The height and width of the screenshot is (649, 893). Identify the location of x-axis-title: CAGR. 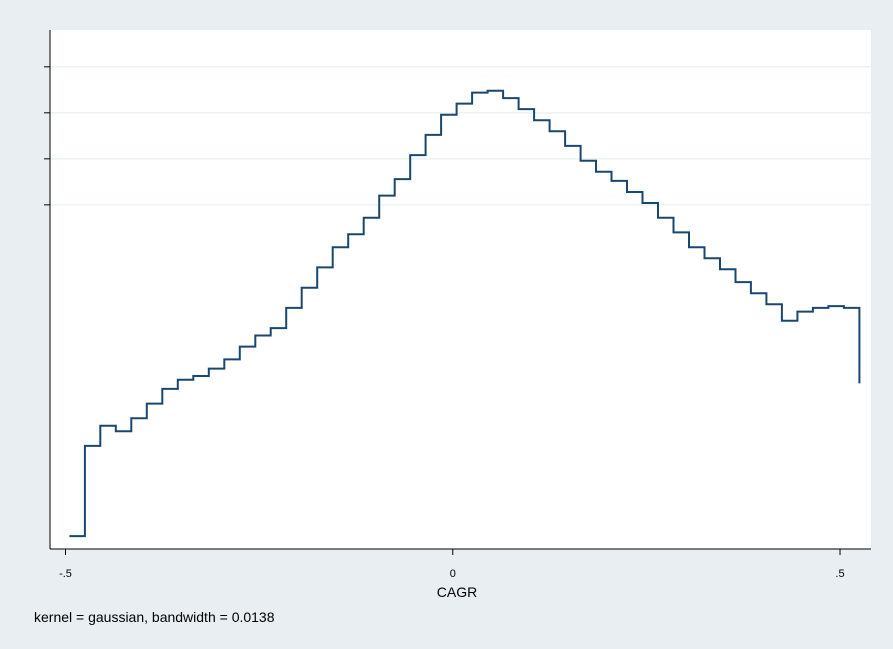
(457, 592).